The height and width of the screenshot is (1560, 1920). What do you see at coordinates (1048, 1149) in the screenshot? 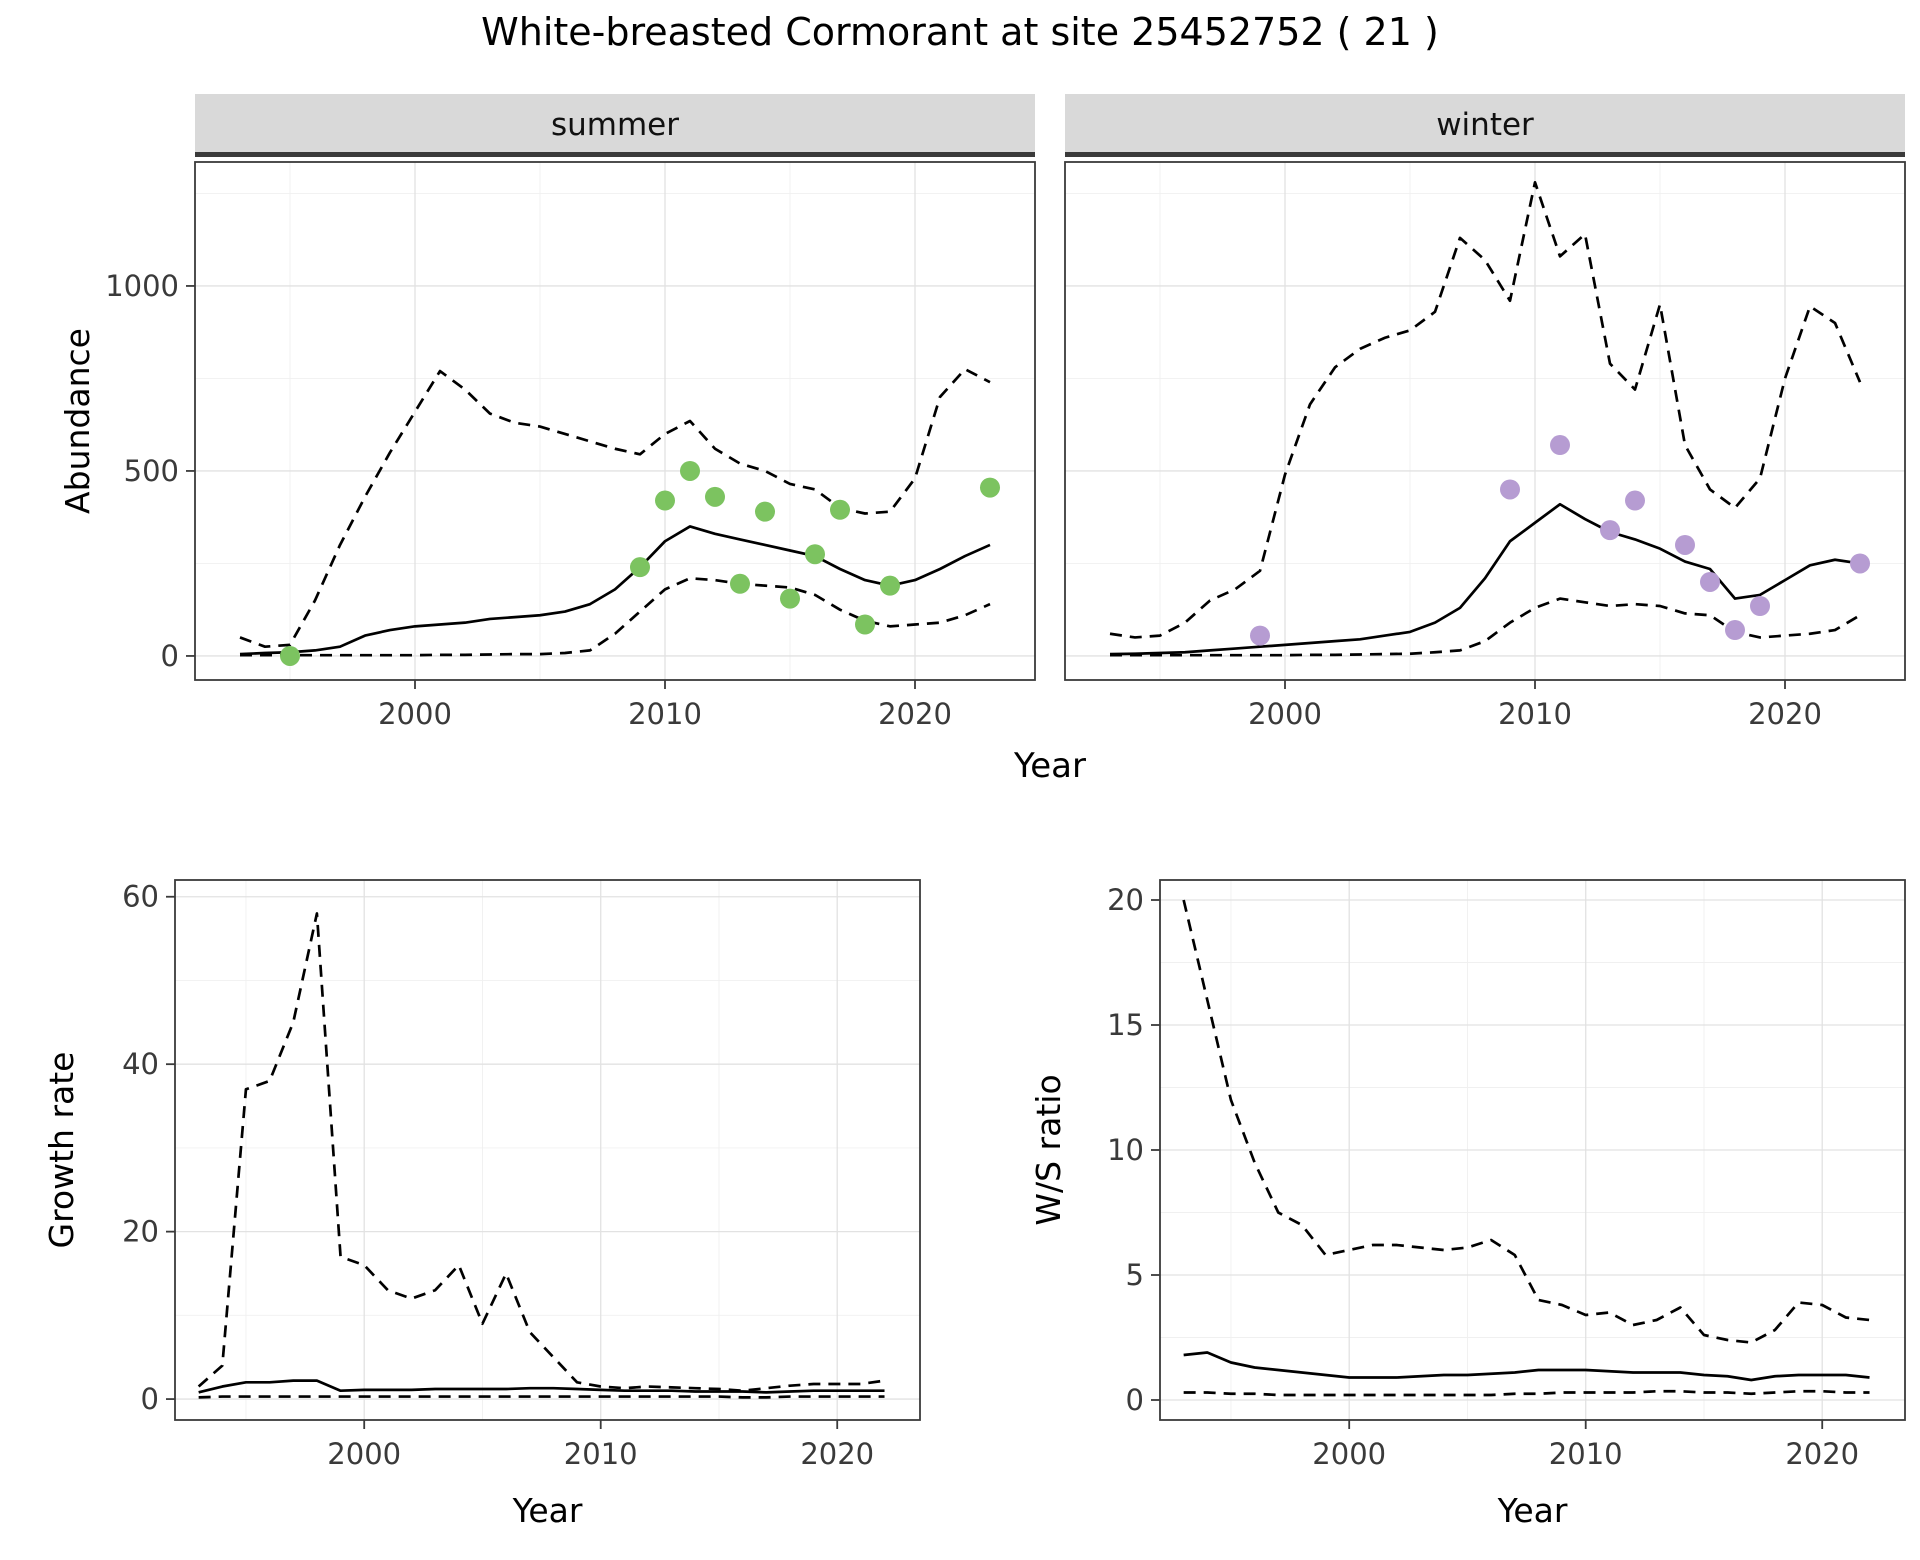
I see `y-axis-label: W/S ratio` at bounding box center [1048, 1149].